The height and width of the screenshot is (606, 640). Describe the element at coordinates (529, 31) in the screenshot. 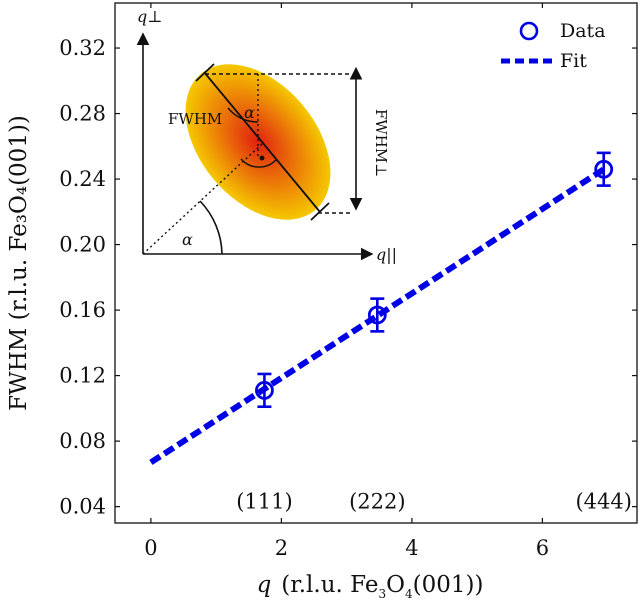

I see `legend-data-marker` at that location.